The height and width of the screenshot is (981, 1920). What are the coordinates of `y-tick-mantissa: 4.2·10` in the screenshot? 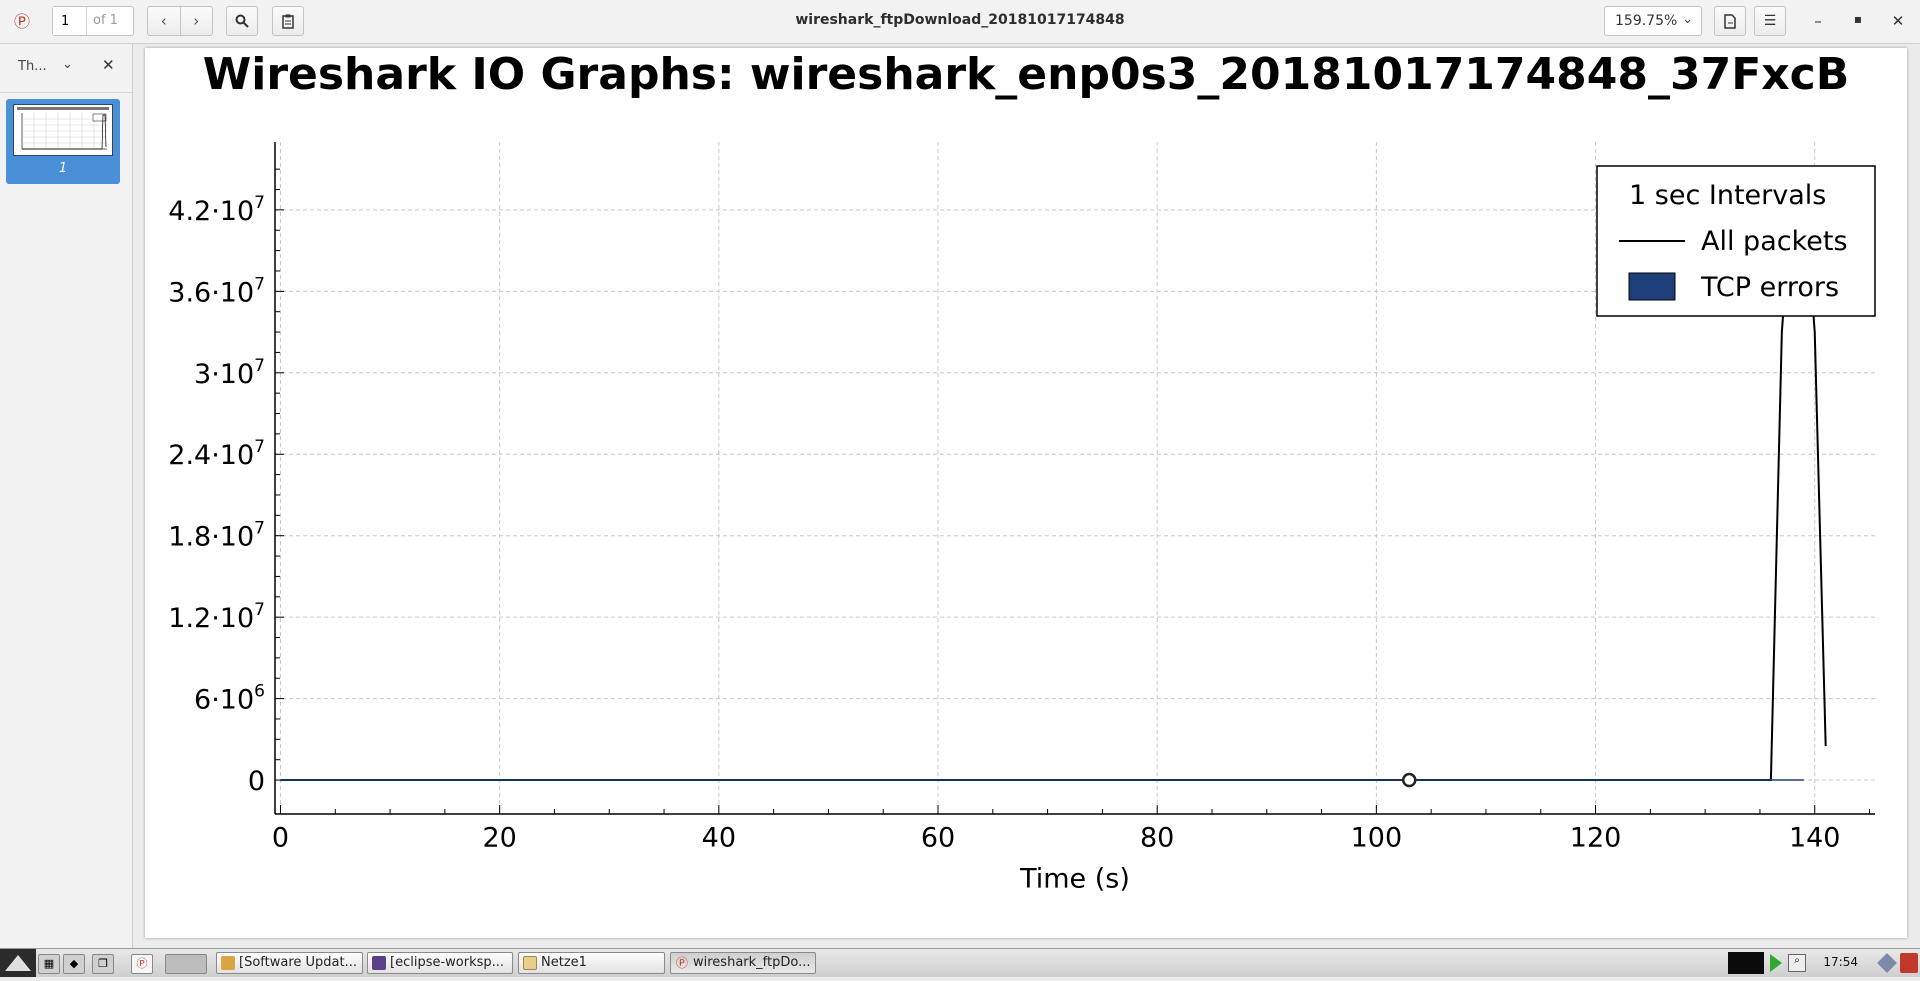 It's located at (211, 211).